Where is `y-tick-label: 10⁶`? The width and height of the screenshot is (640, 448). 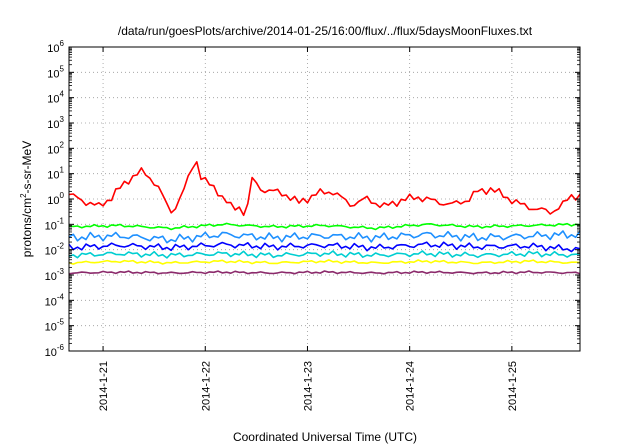 y-tick-label: 10⁶ is located at coordinates (55, 47).